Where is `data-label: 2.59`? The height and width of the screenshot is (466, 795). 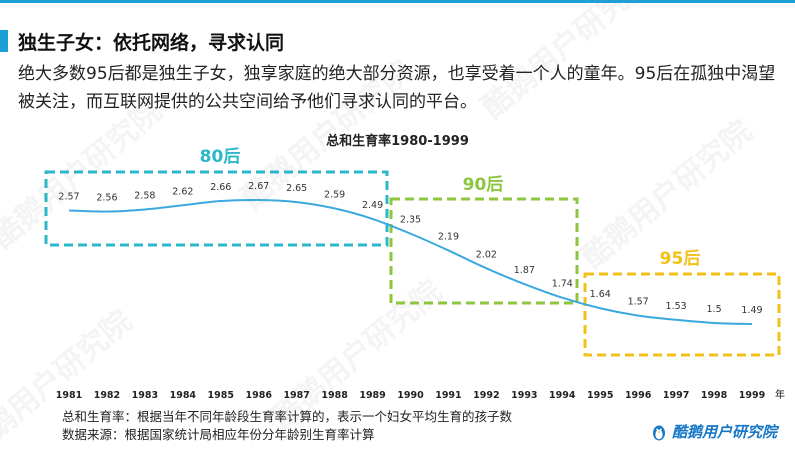
data-label: 2.59 is located at coordinates (334, 194).